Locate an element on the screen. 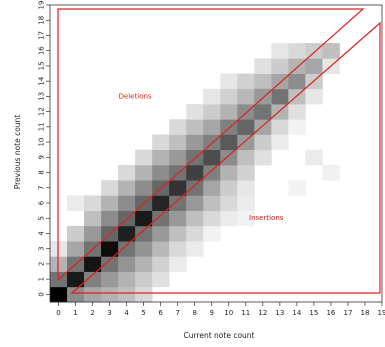 The width and height of the screenshot is (385, 347). x-tick-label-14: 14 is located at coordinates (296, 313).